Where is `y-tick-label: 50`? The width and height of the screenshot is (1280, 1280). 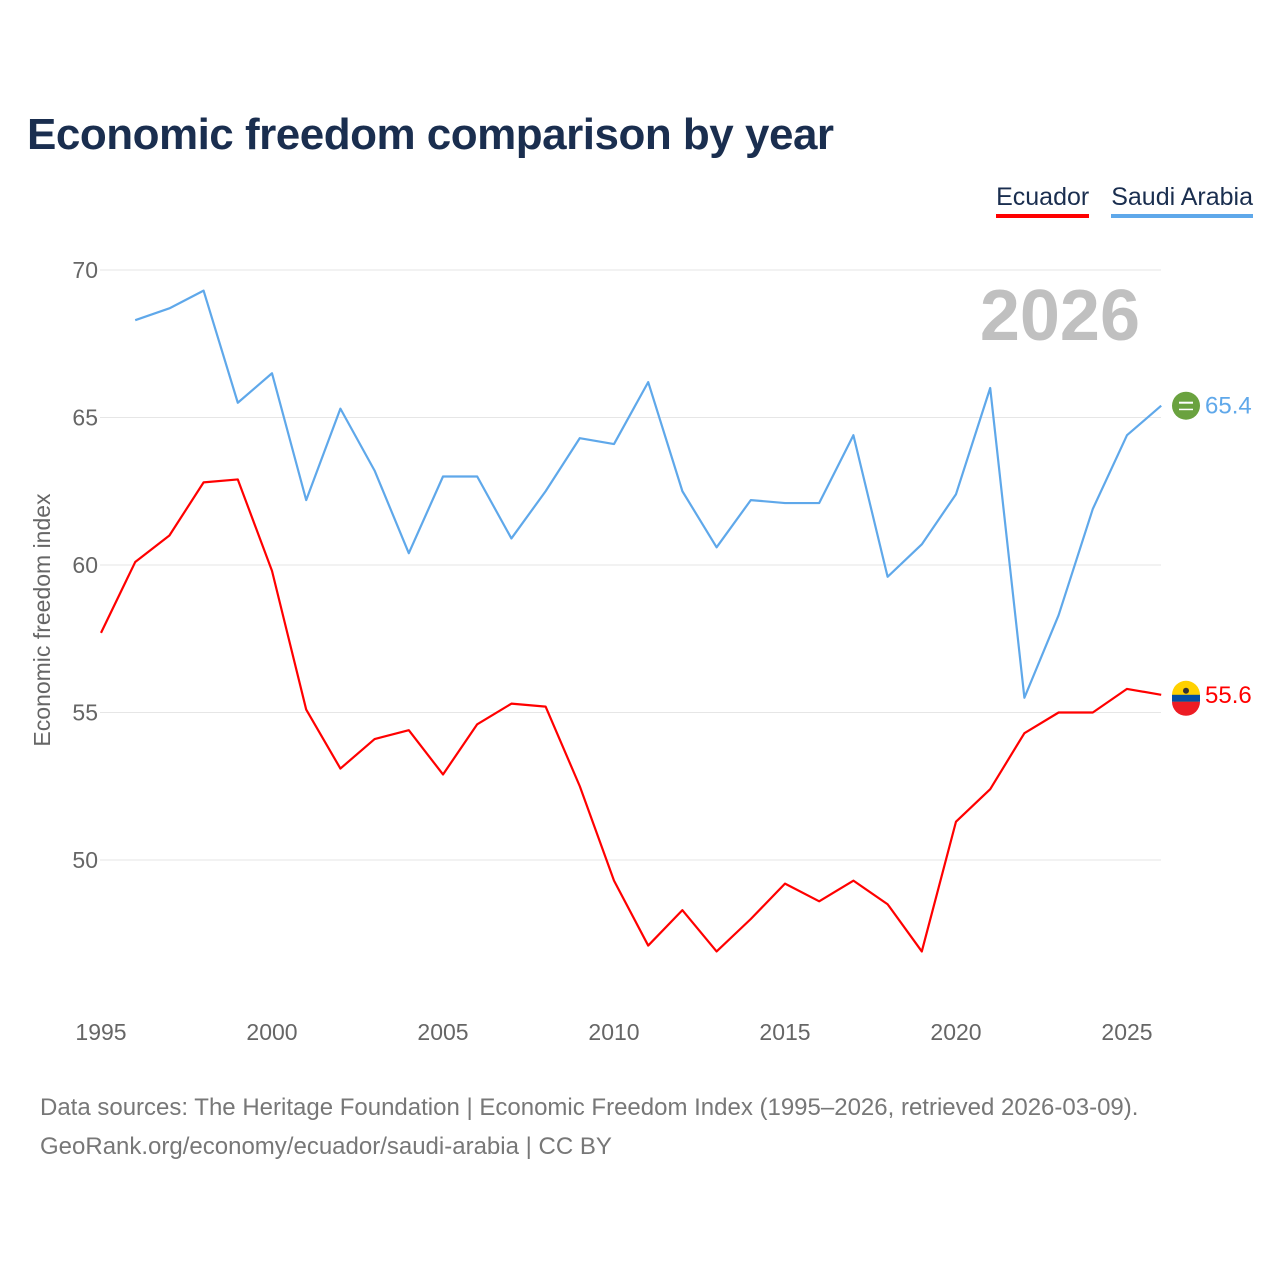
y-tick-label: 50 is located at coordinates (85, 860).